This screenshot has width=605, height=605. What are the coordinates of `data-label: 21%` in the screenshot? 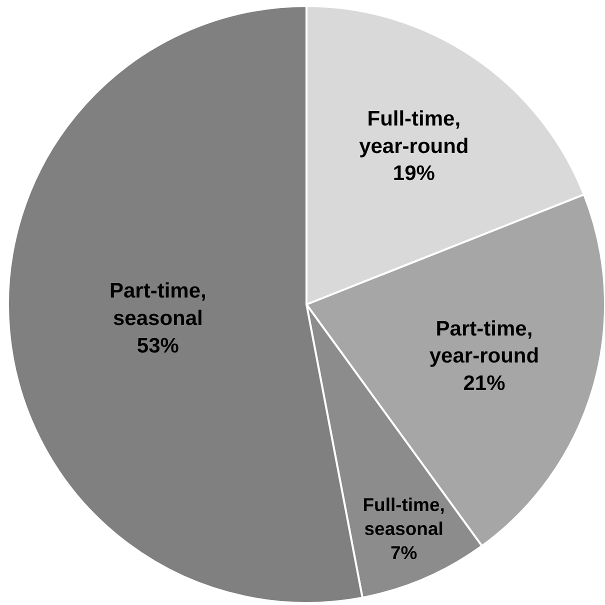 It's located at (484, 383).